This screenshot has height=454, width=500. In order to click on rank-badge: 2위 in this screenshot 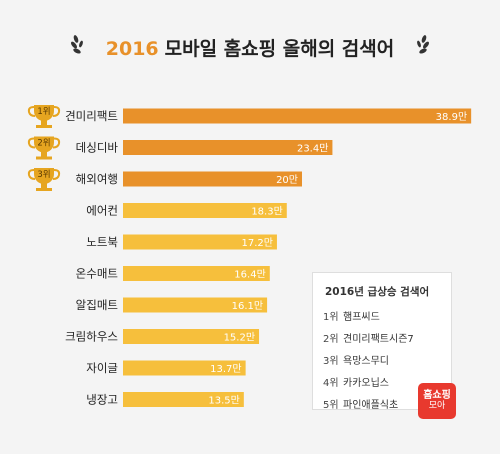, I will do `click(43, 144)`.